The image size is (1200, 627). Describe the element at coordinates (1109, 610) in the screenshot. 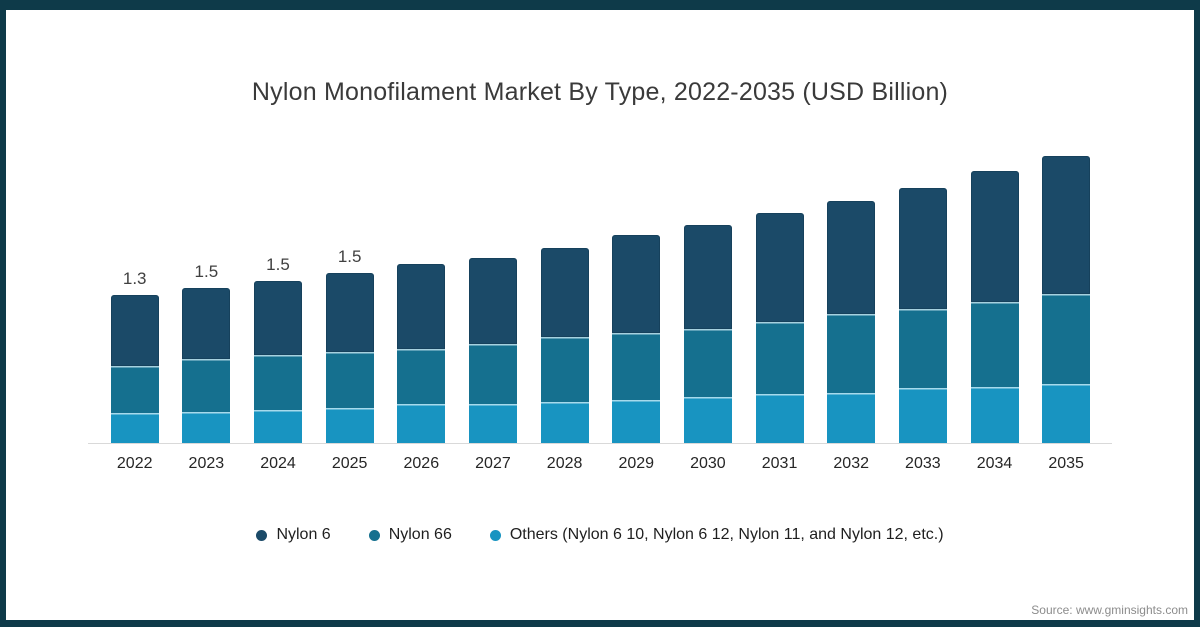

I see `source-attribution: Source: www.gminsights.com` at that location.